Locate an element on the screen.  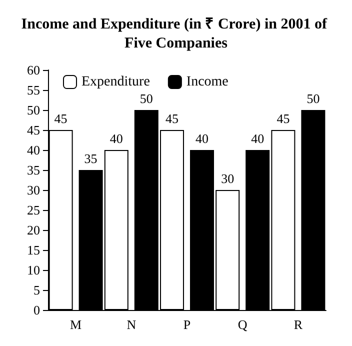
legend-label: Expenditure is located at coordinates (116, 82).